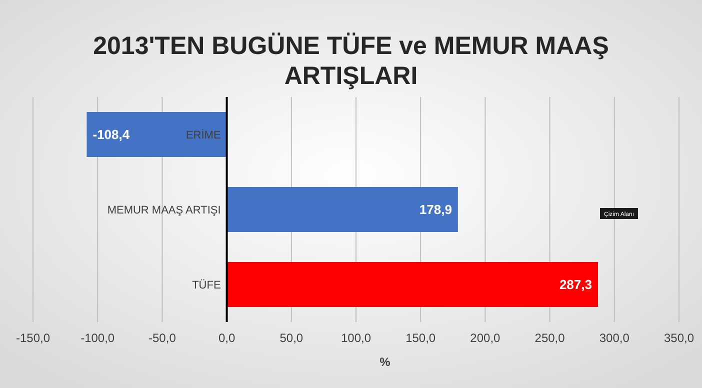 Image resolution: width=702 pixels, height=388 pixels. Describe the element at coordinates (679, 338) in the screenshot. I see `x-tick-label: 350,0` at that location.